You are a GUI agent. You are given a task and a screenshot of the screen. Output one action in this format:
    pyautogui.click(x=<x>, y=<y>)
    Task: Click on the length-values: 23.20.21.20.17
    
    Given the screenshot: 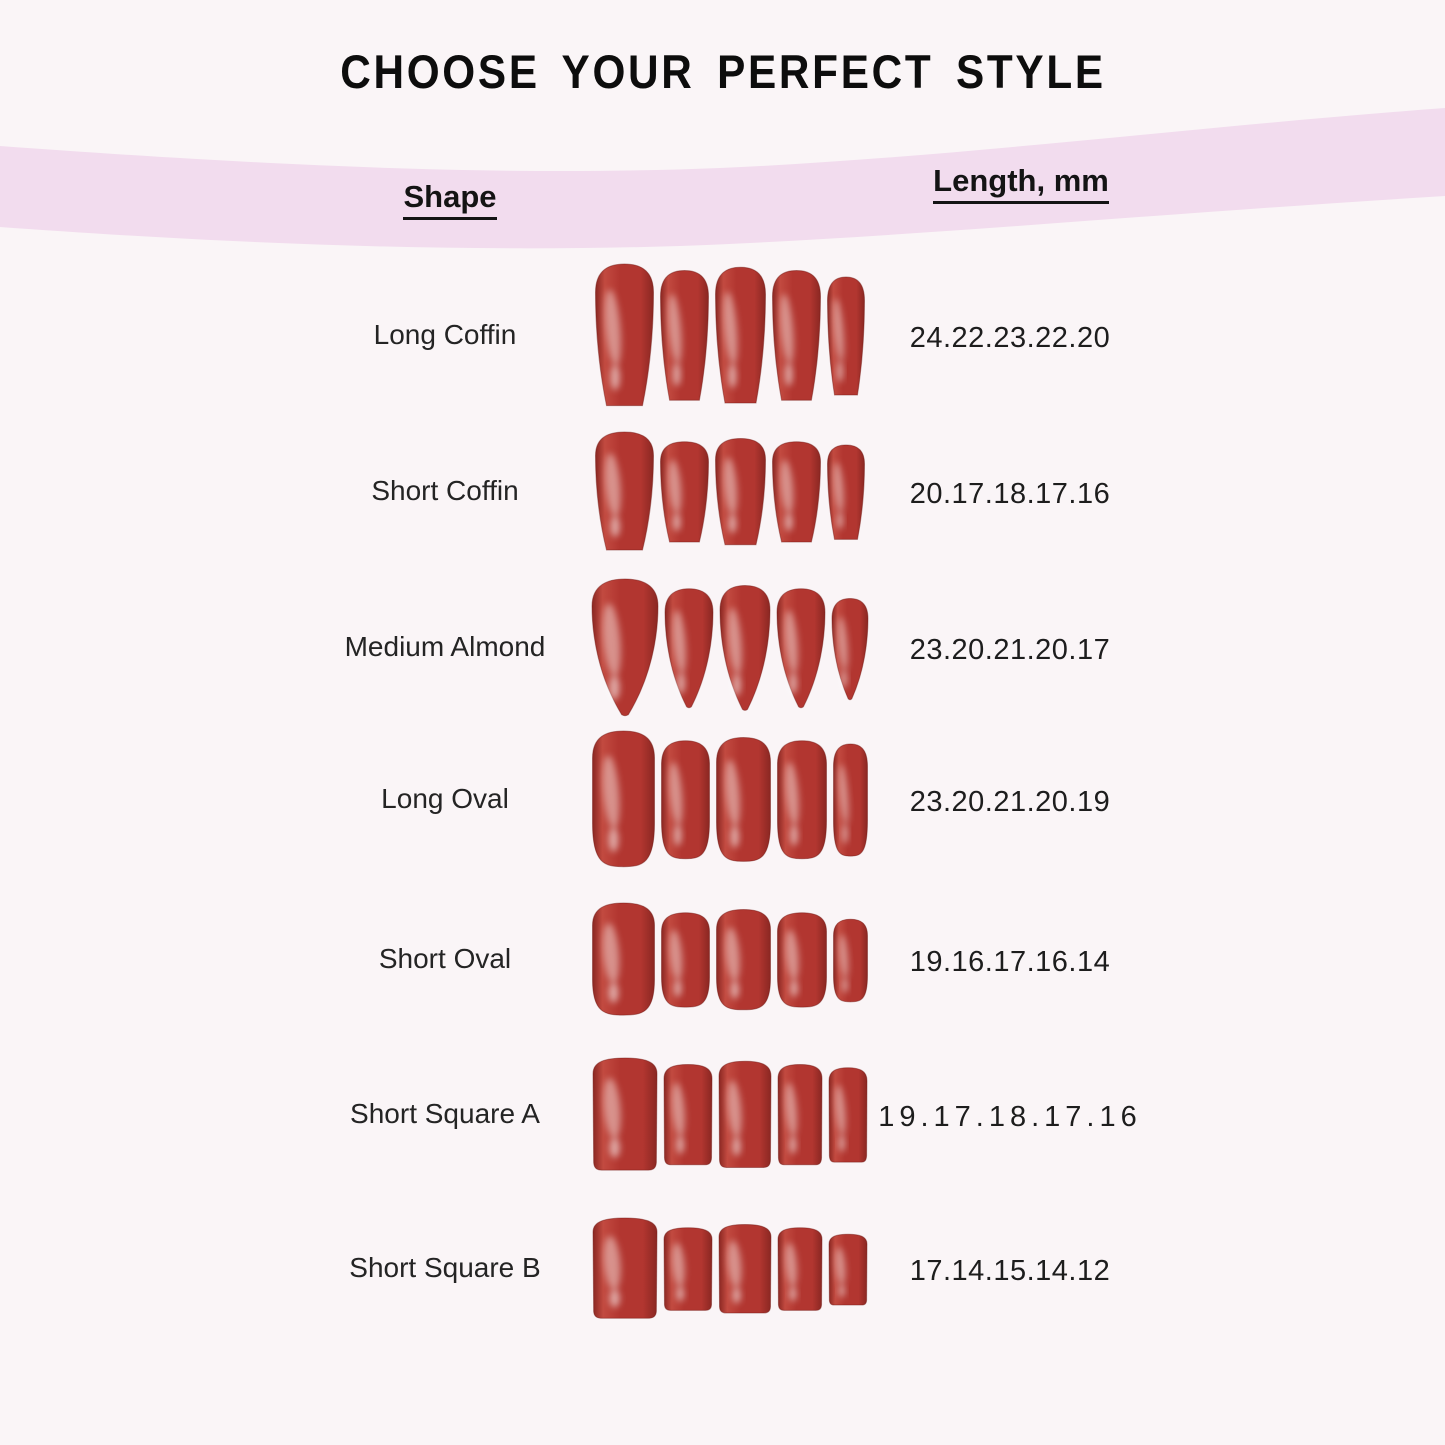 What is the action you would take?
    pyautogui.click(x=1010, y=650)
    